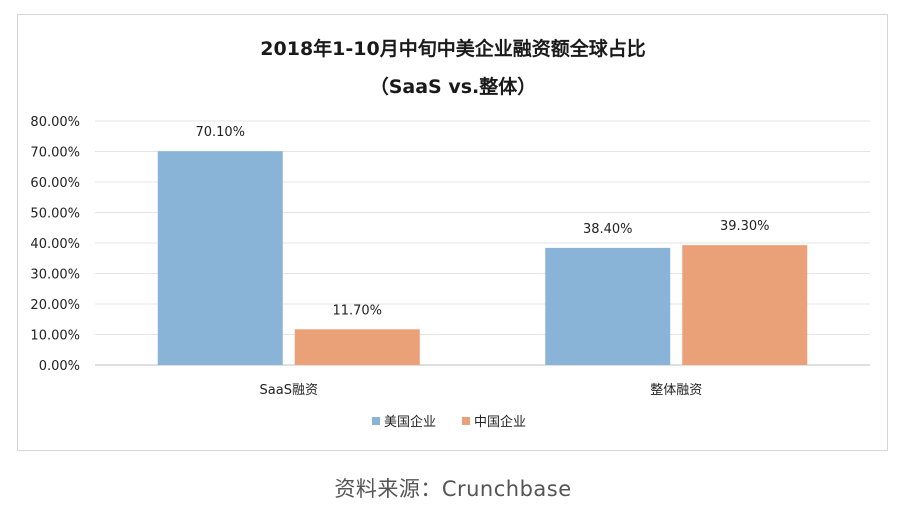 The width and height of the screenshot is (906, 514). I want to click on y-tick-label: 10.00%, so click(55, 336).